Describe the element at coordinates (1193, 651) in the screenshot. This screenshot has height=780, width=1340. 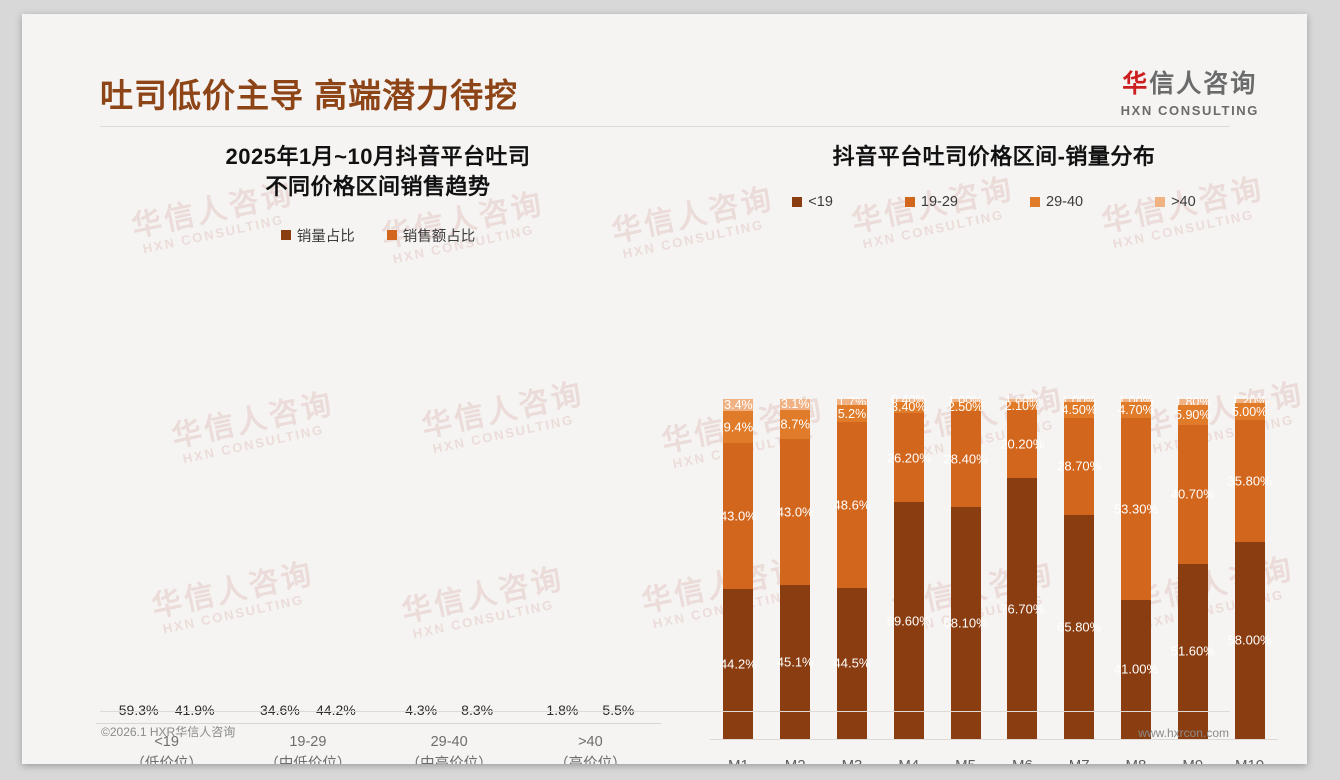
I see `stack-segment-<19: 51.60%` at that location.